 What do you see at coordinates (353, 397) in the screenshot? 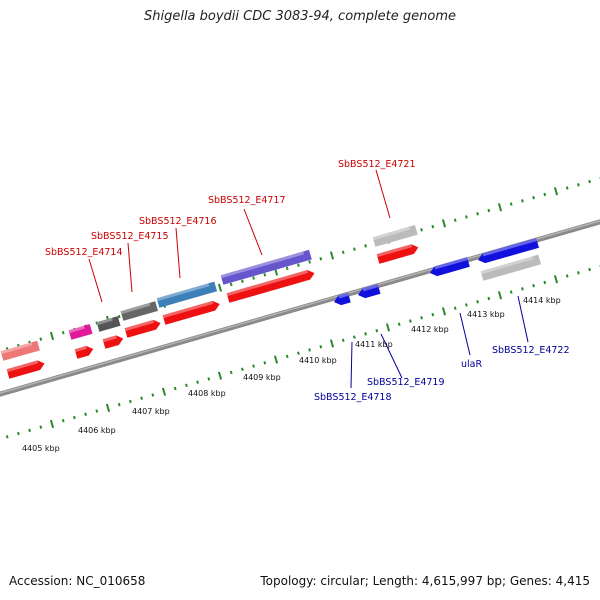
I see `gene-label-reverse: SbBS512_E4718` at bounding box center [353, 397].